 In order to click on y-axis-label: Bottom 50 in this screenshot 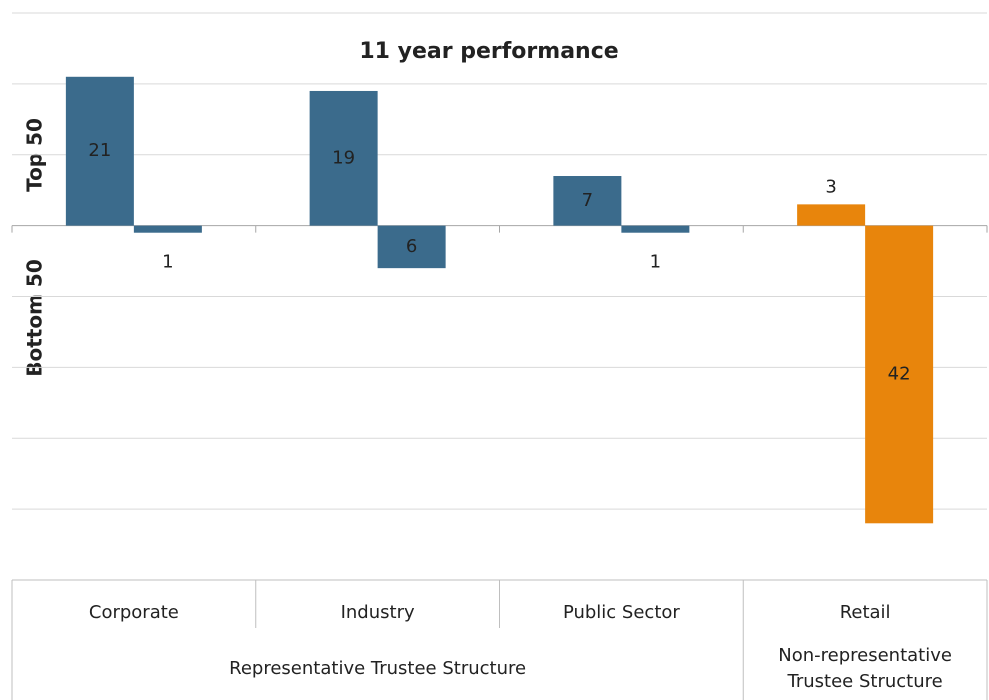, I will do `click(35, 317)`.